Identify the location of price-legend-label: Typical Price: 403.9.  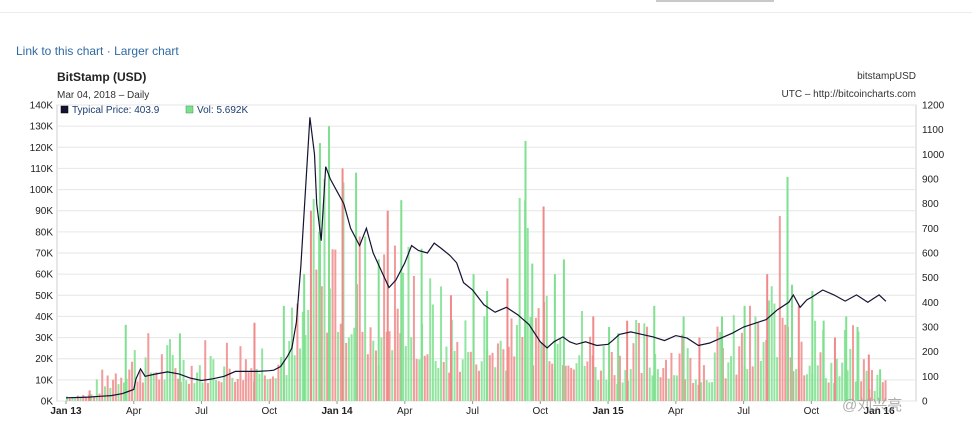
(116, 110).